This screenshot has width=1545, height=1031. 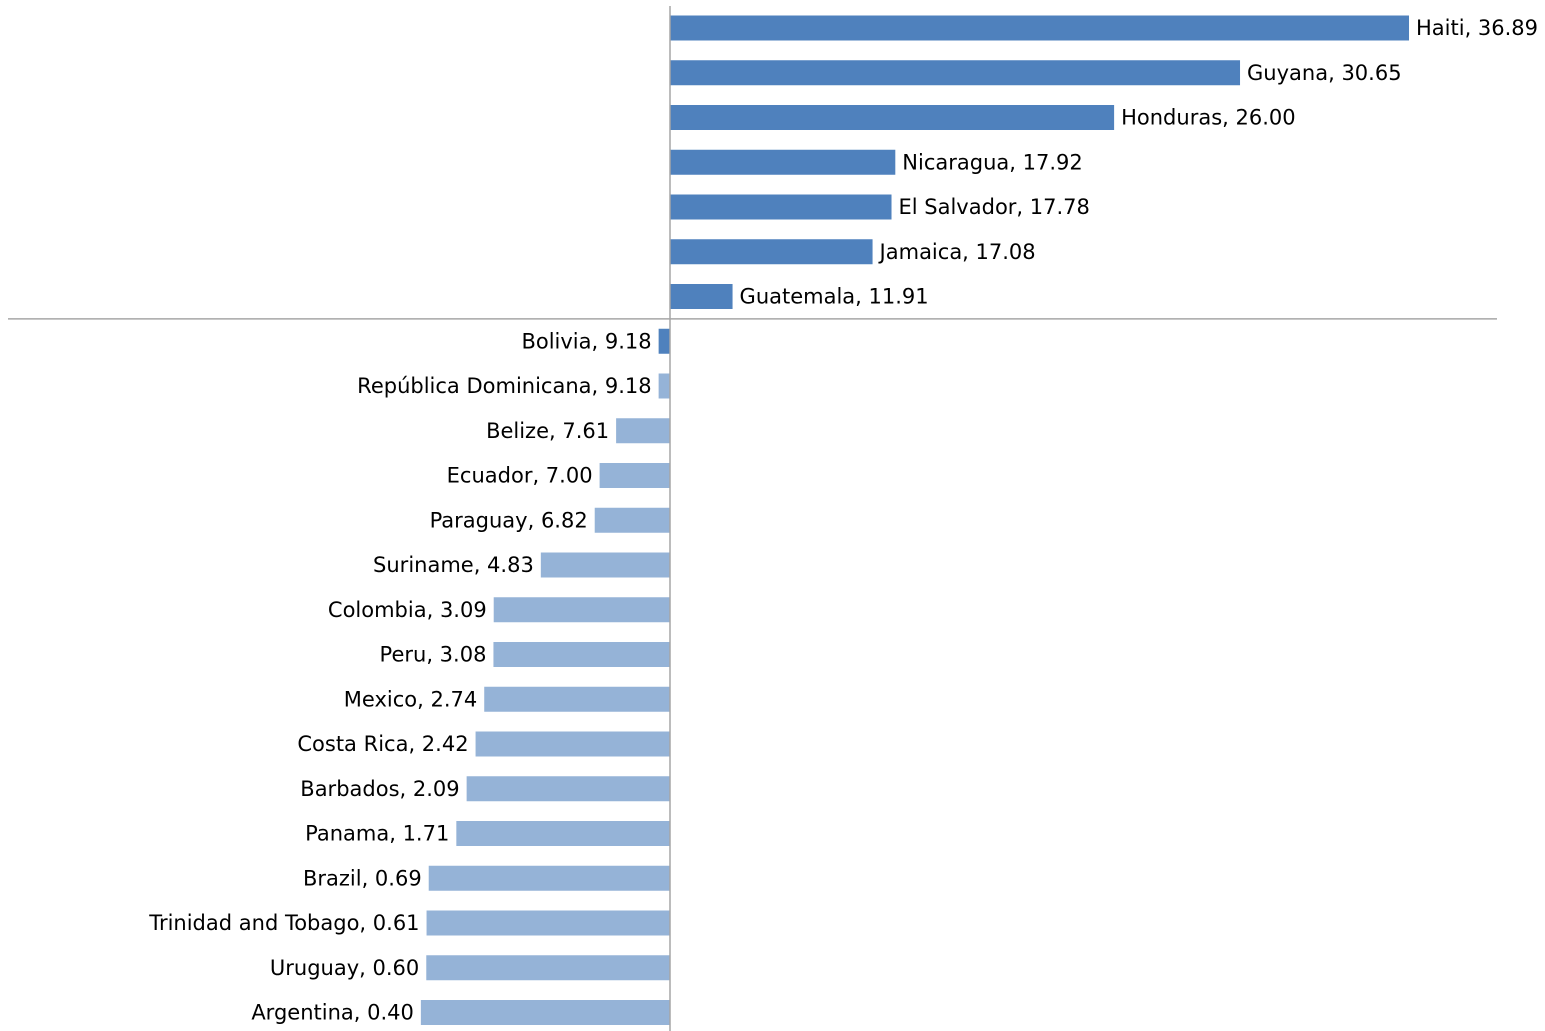 What do you see at coordinates (382, 744) in the screenshot?
I see `data-label-costa-rica: Costa Rica, 2.42` at bounding box center [382, 744].